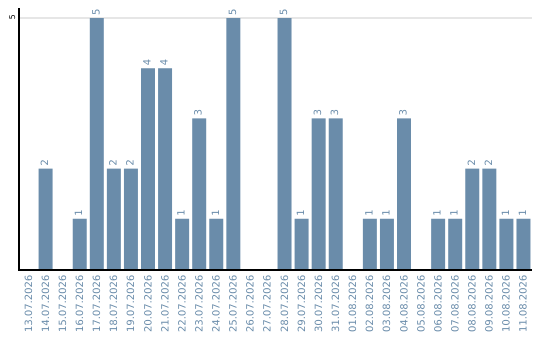  What do you see at coordinates (114, 303) in the screenshot?
I see `x-tick-label: 18.07.2026` at bounding box center [114, 303].